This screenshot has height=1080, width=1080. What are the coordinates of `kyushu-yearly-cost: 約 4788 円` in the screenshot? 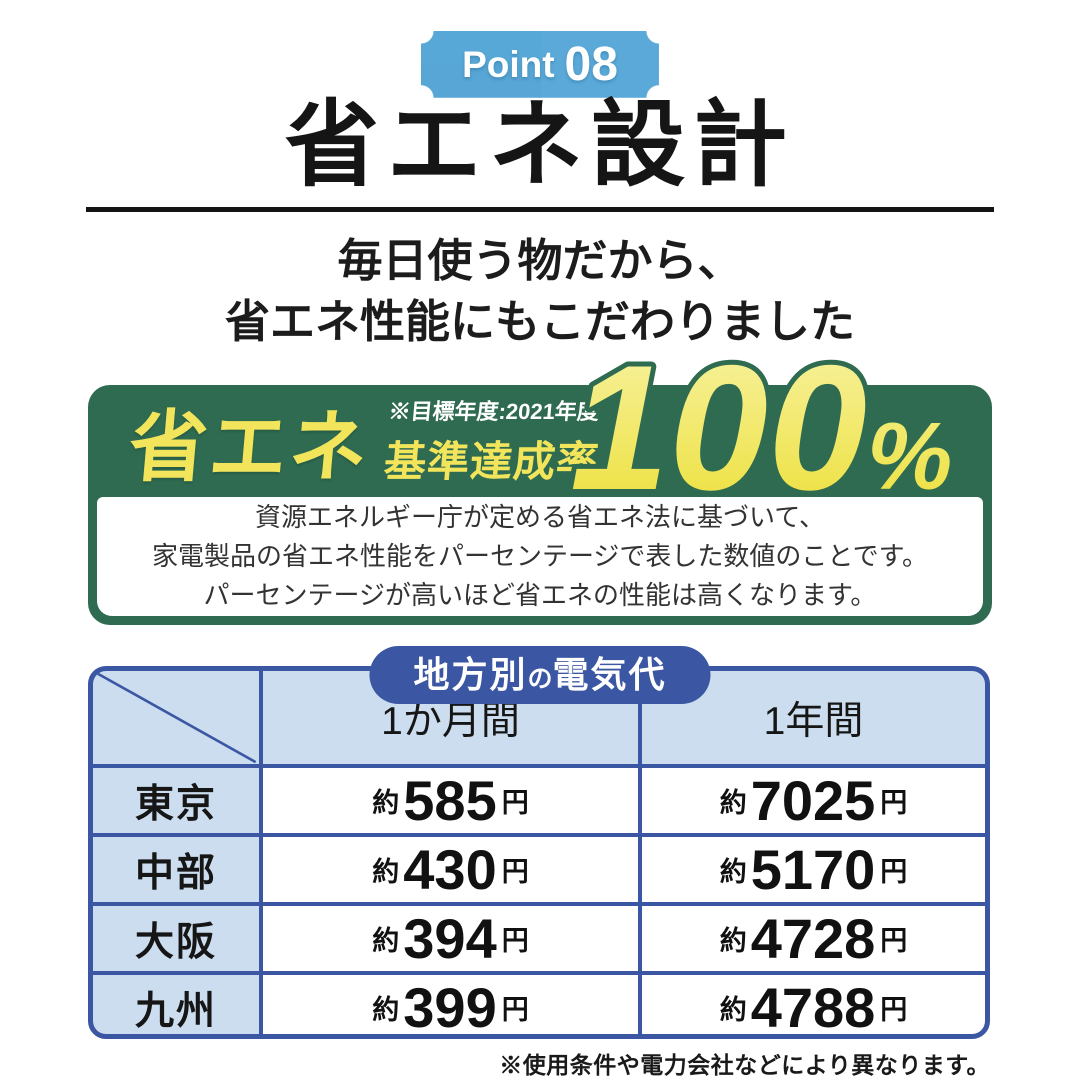 It's located at (813, 1007).